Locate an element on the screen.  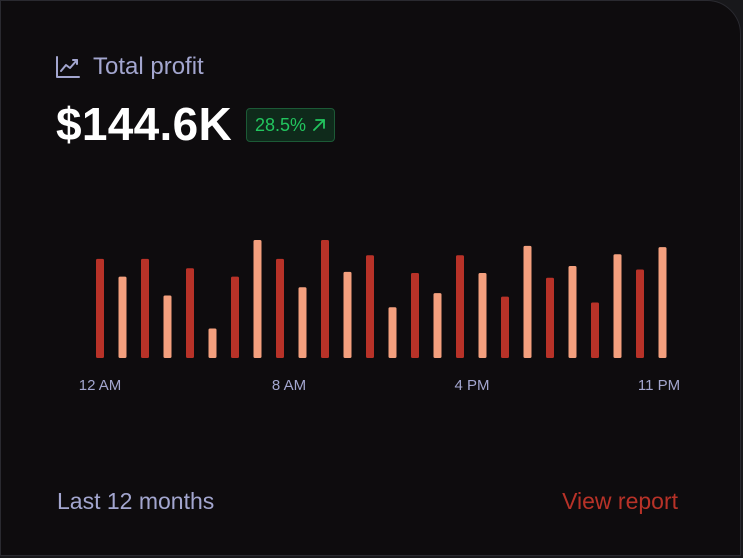
total-profit-value: $144.6K is located at coordinates (144, 124).